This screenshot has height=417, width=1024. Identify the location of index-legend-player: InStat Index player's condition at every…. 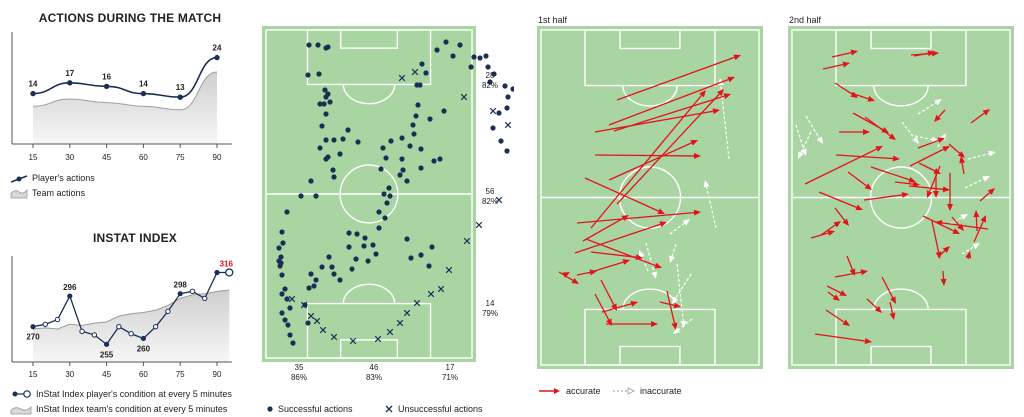
(121, 394).